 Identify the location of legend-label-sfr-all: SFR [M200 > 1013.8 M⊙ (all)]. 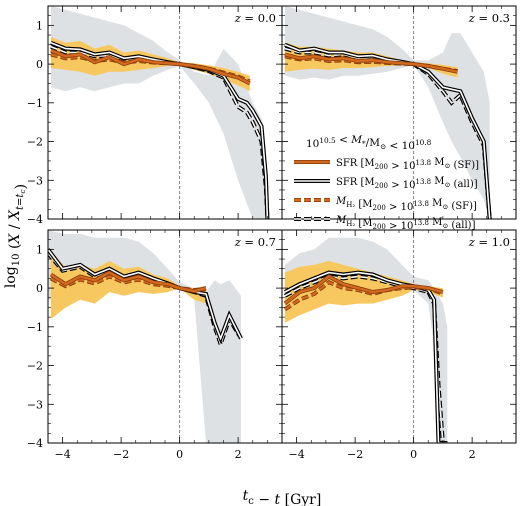
(407, 183).